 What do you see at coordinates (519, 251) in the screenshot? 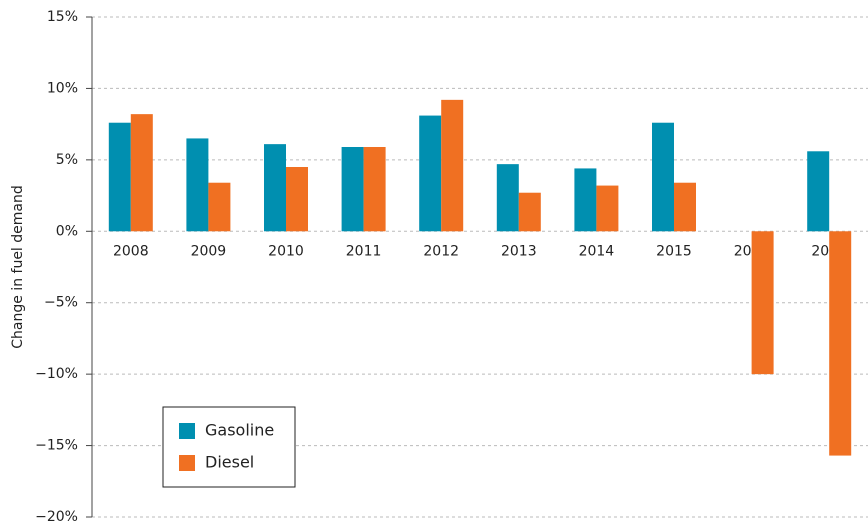
I see `x-tick-label: 2013` at bounding box center [519, 251].